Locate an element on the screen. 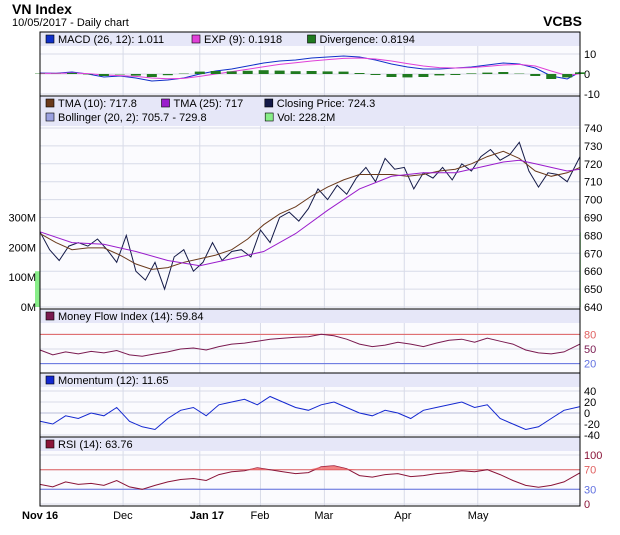  price-ytick-label: 720 is located at coordinates (593, 165).